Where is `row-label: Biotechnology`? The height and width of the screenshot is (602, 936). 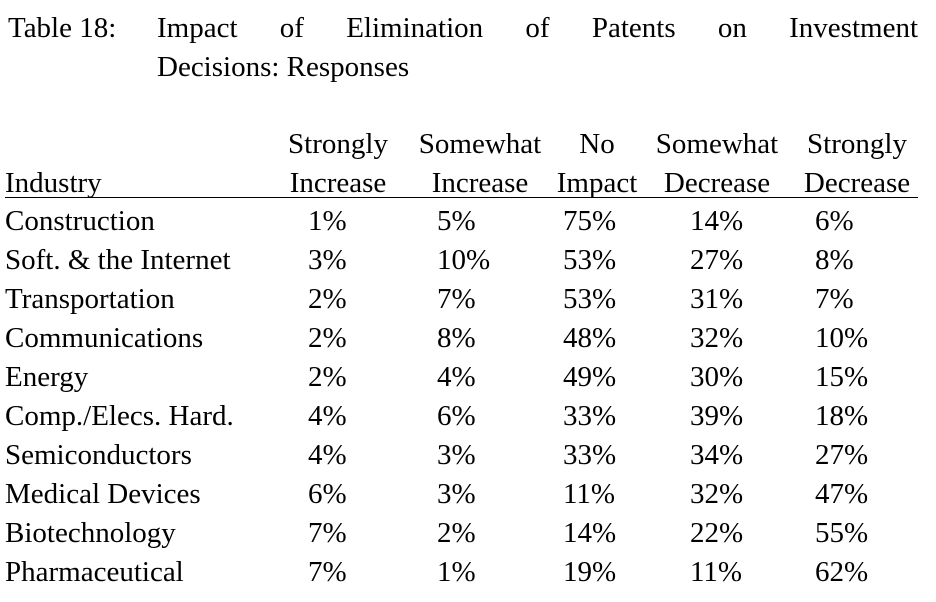
row-label: Biotechnology is located at coordinates (90, 533).